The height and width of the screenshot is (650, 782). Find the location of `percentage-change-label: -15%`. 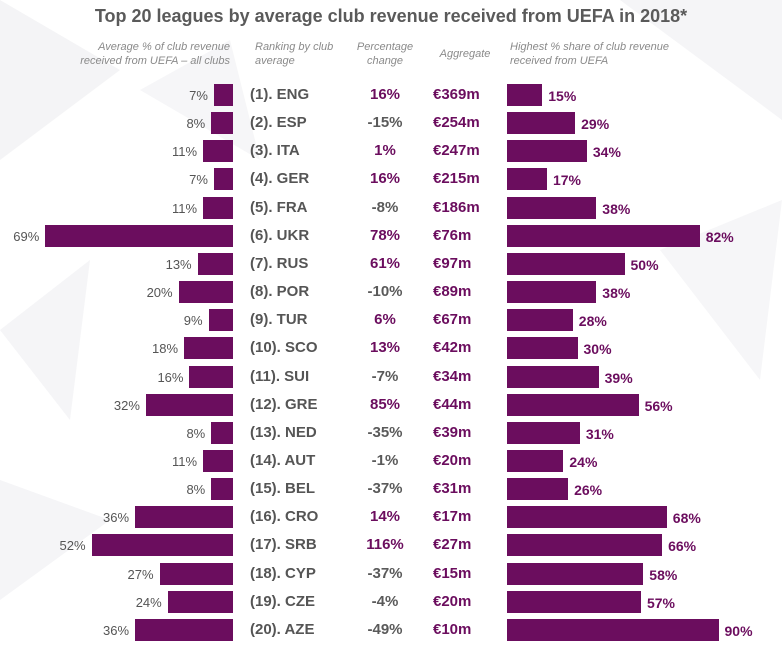

percentage-change-label: -15% is located at coordinates (385, 123).